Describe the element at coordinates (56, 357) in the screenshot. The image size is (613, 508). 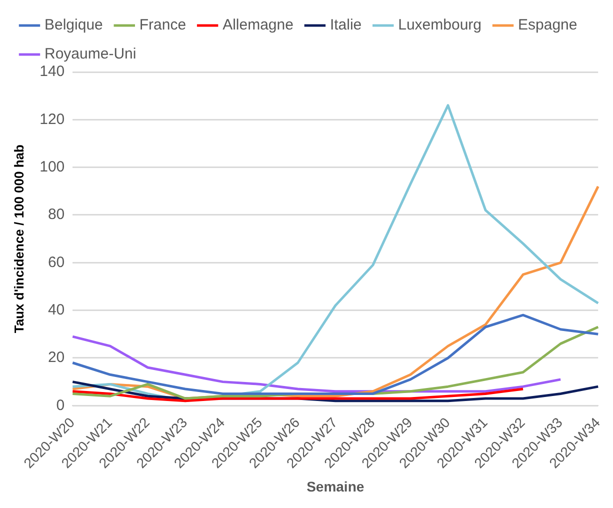
I see `y-tick-label: 20` at that location.